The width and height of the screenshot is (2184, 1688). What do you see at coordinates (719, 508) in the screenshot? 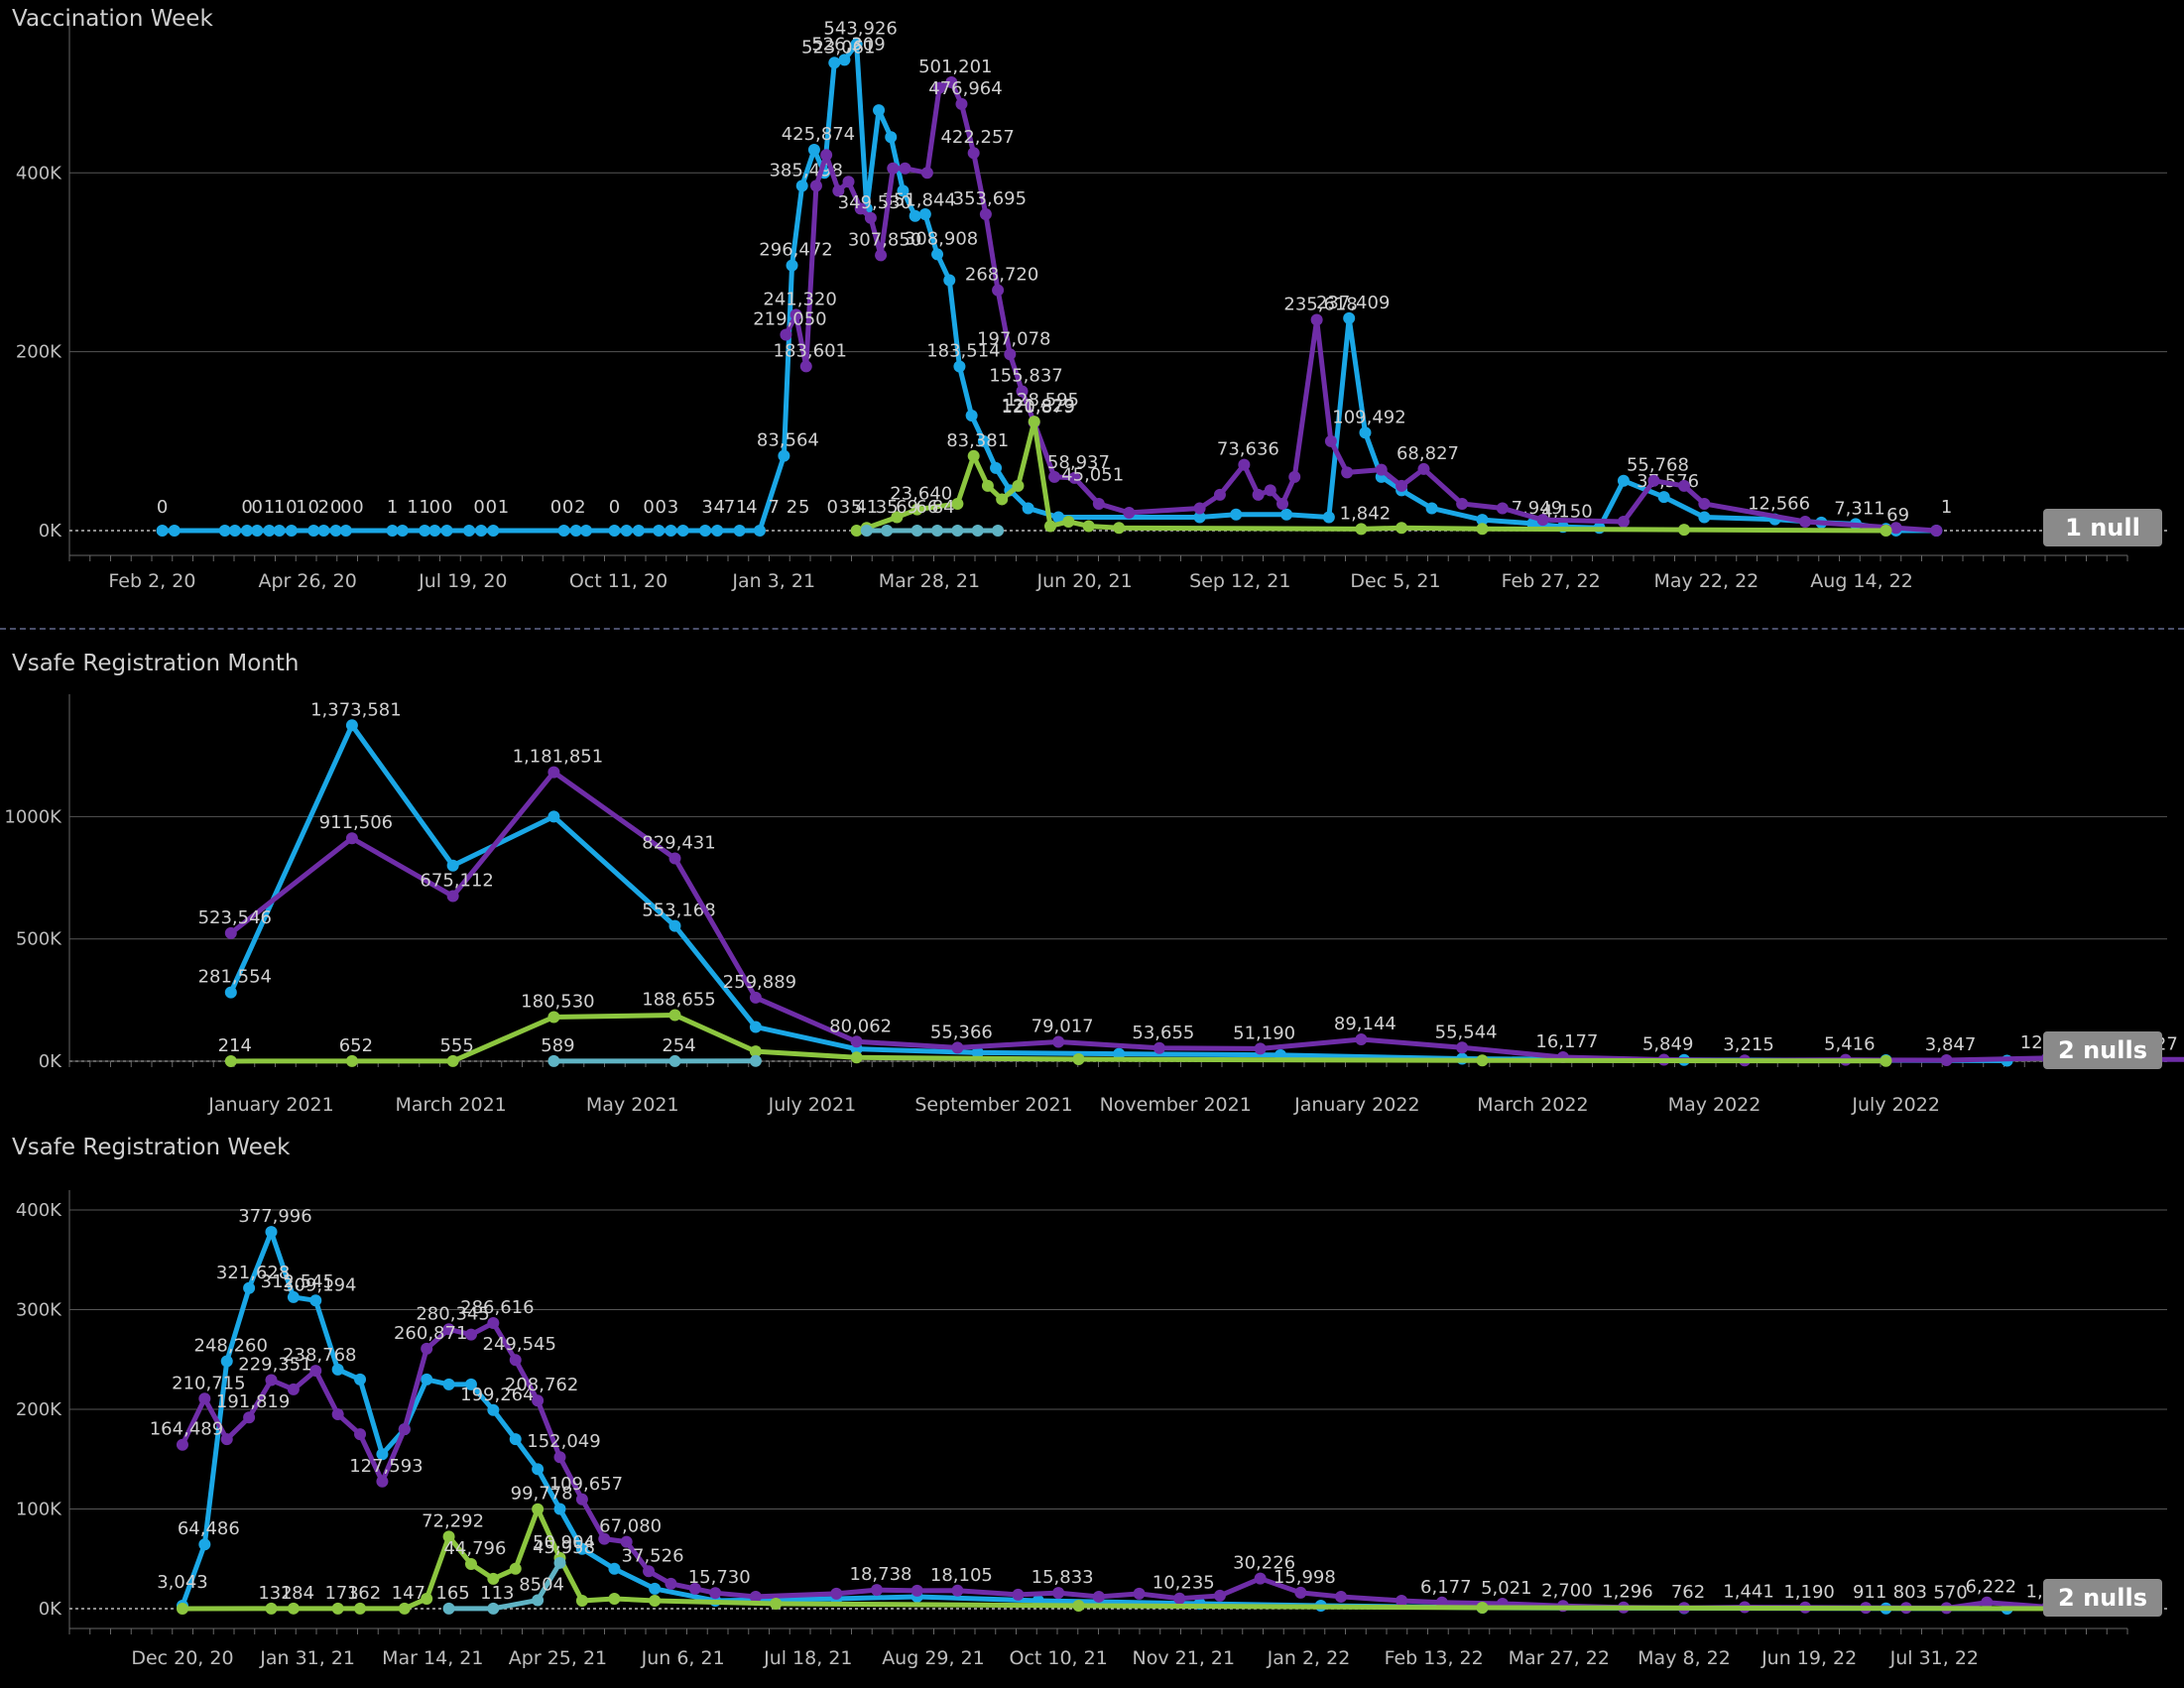
I see `data-label: 4` at bounding box center [719, 508].